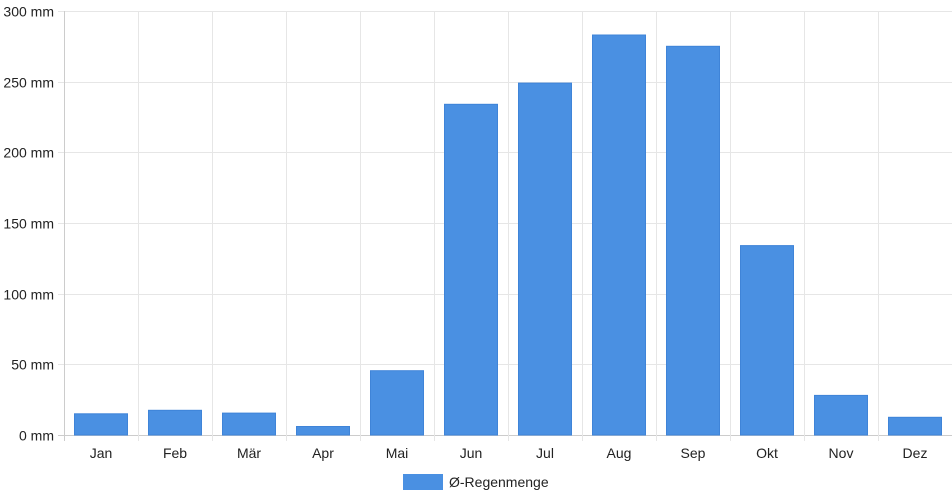 This screenshot has width=952, height=500. What do you see at coordinates (619, 235) in the screenshot?
I see `bar-aug` at bounding box center [619, 235].